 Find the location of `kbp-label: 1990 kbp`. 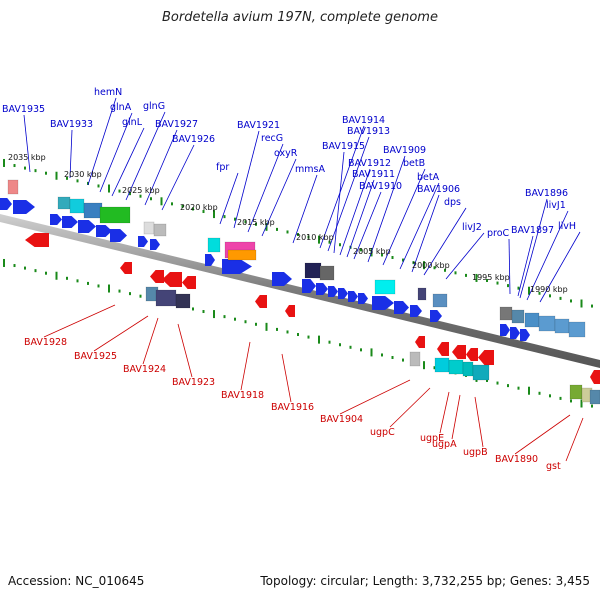

kbp-label: 1990 kbp is located at coordinates (549, 289).